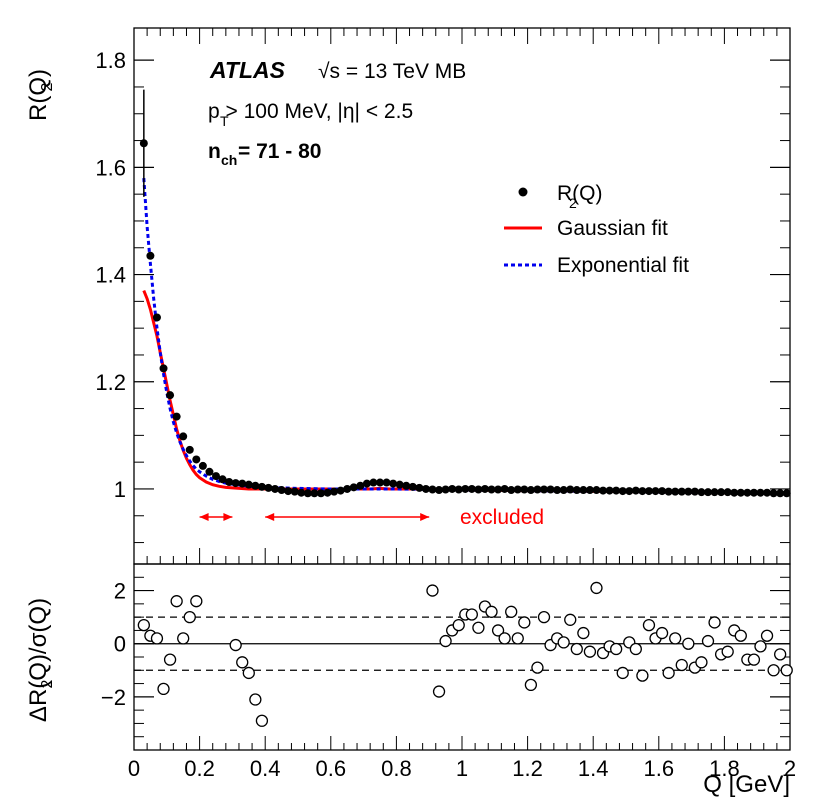 The height and width of the screenshot is (806, 830). What do you see at coordinates (113, 697) in the screenshot?
I see `lower-ytick-label: −2` at bounding box center [113, 697].